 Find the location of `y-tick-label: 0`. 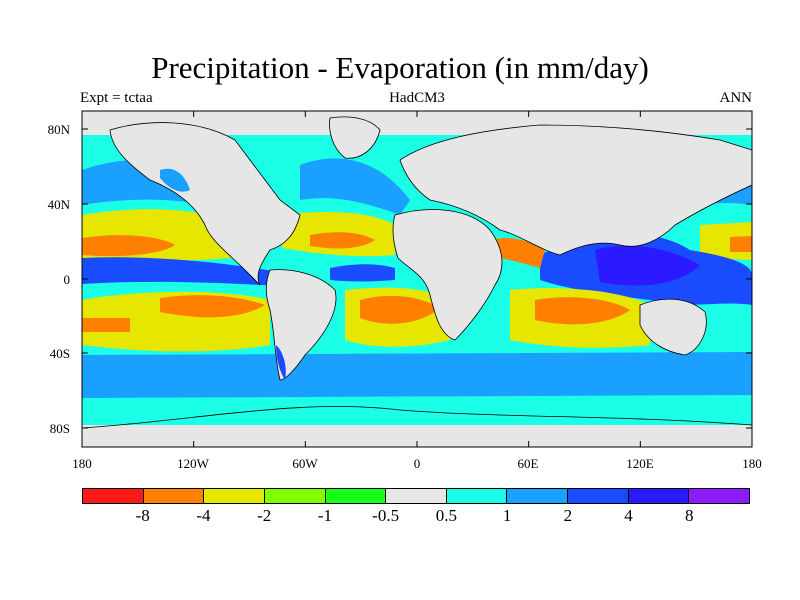

y-tick-label: 0 is located at coordinates (67, 279).